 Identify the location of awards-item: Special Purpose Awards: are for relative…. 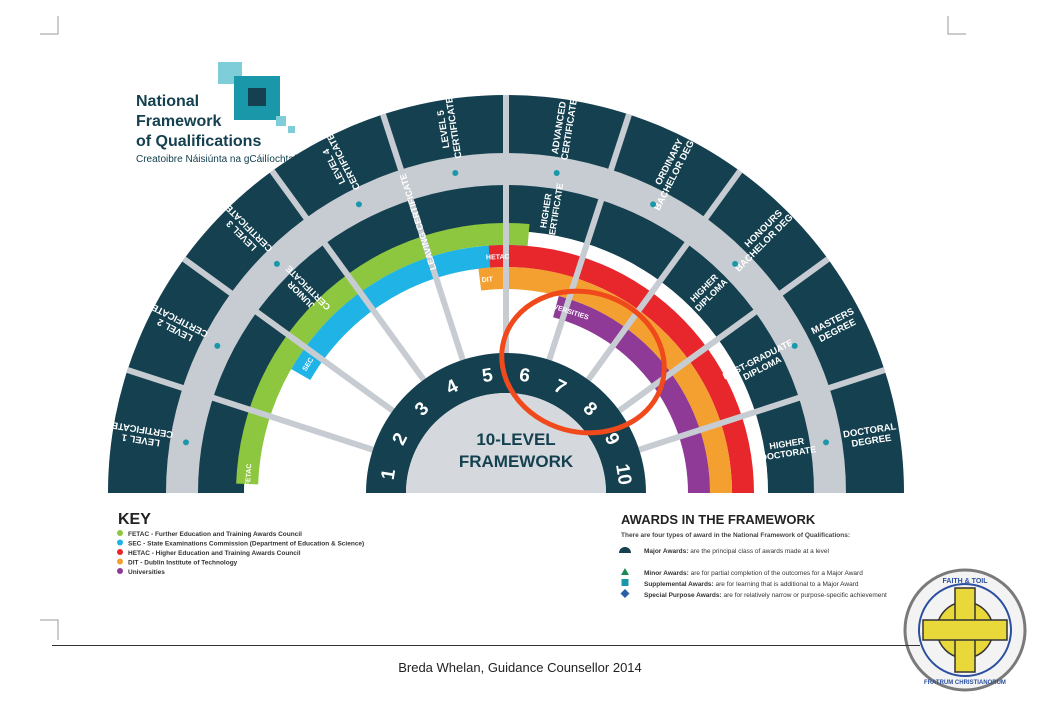
(765, 595).